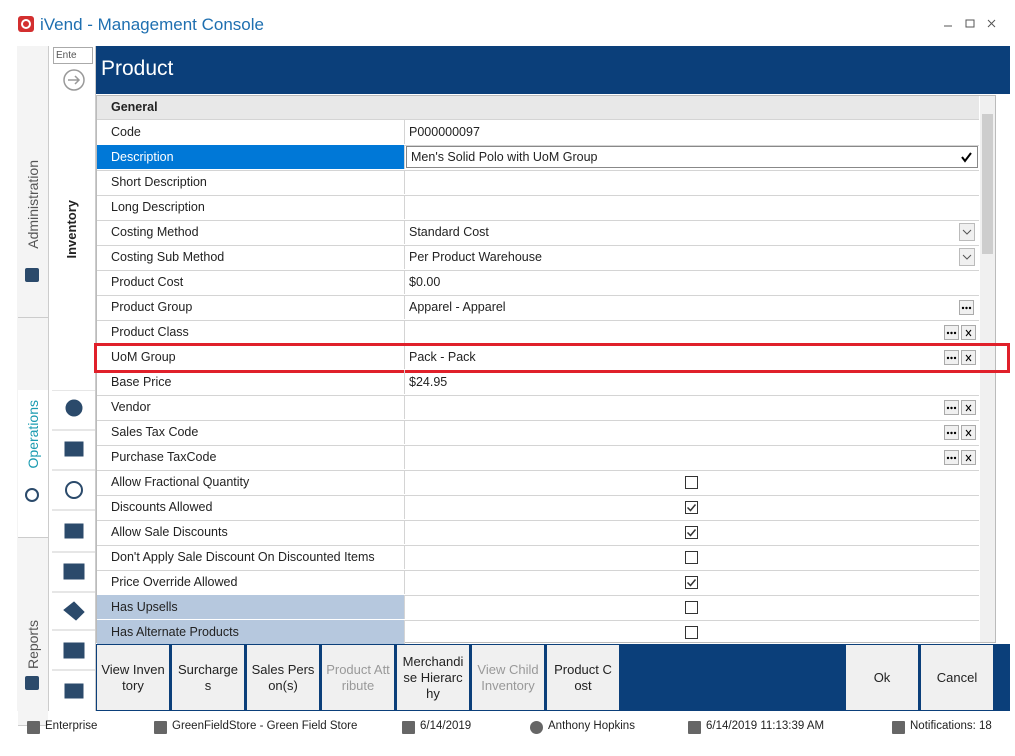 Image resolution: width=1015 pixels, height=756 pixels. I want to click on grid-row: Long Description, so click(538, 208).